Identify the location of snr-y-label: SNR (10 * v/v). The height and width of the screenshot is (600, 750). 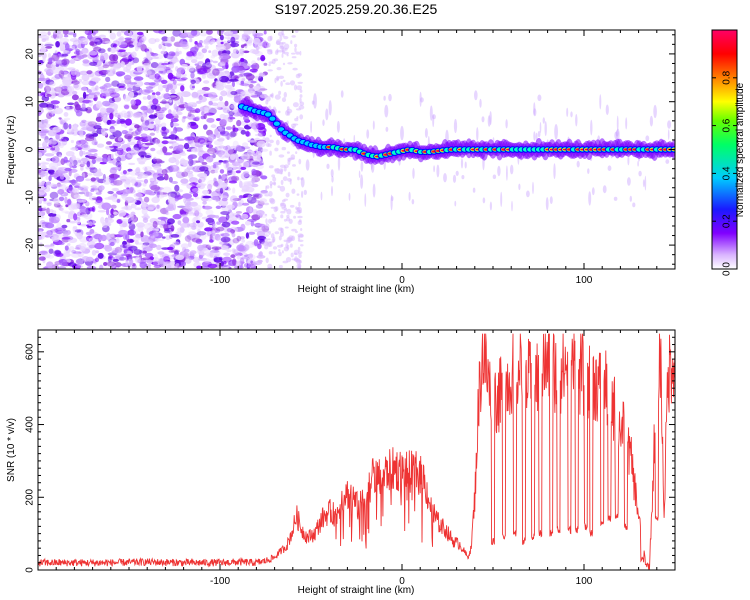
(11, 450).